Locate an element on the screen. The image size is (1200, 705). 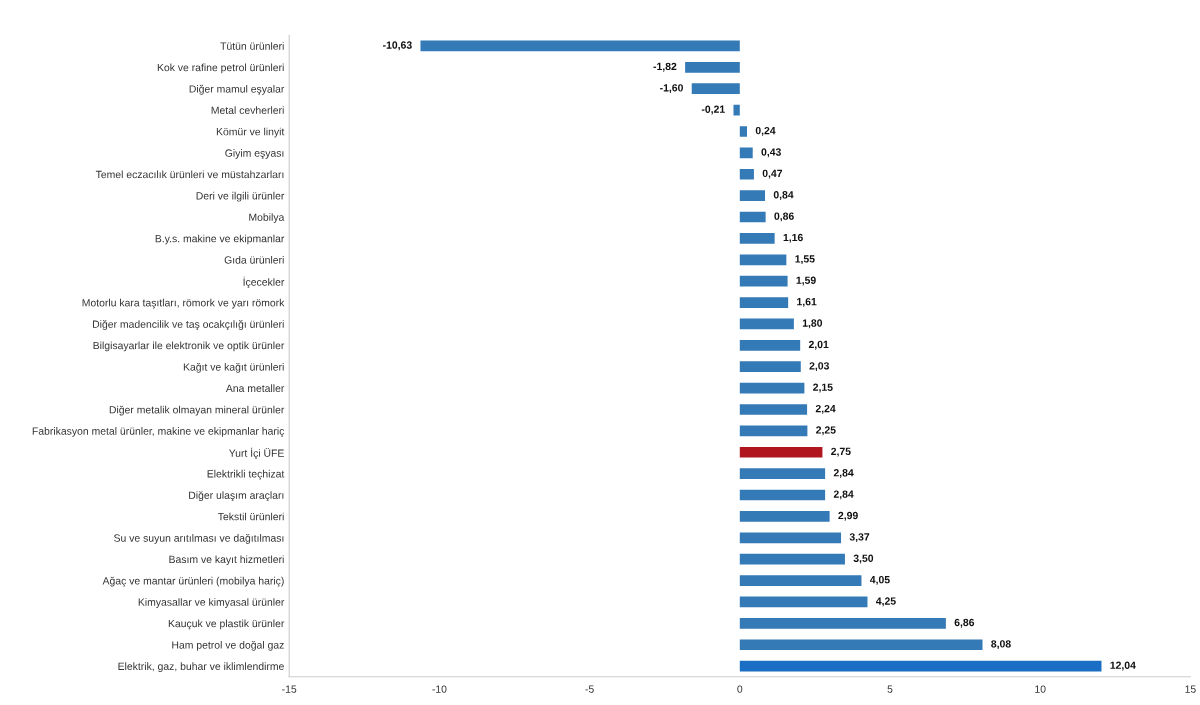
data-label: -10,63 is located at coordinates (397, 46).